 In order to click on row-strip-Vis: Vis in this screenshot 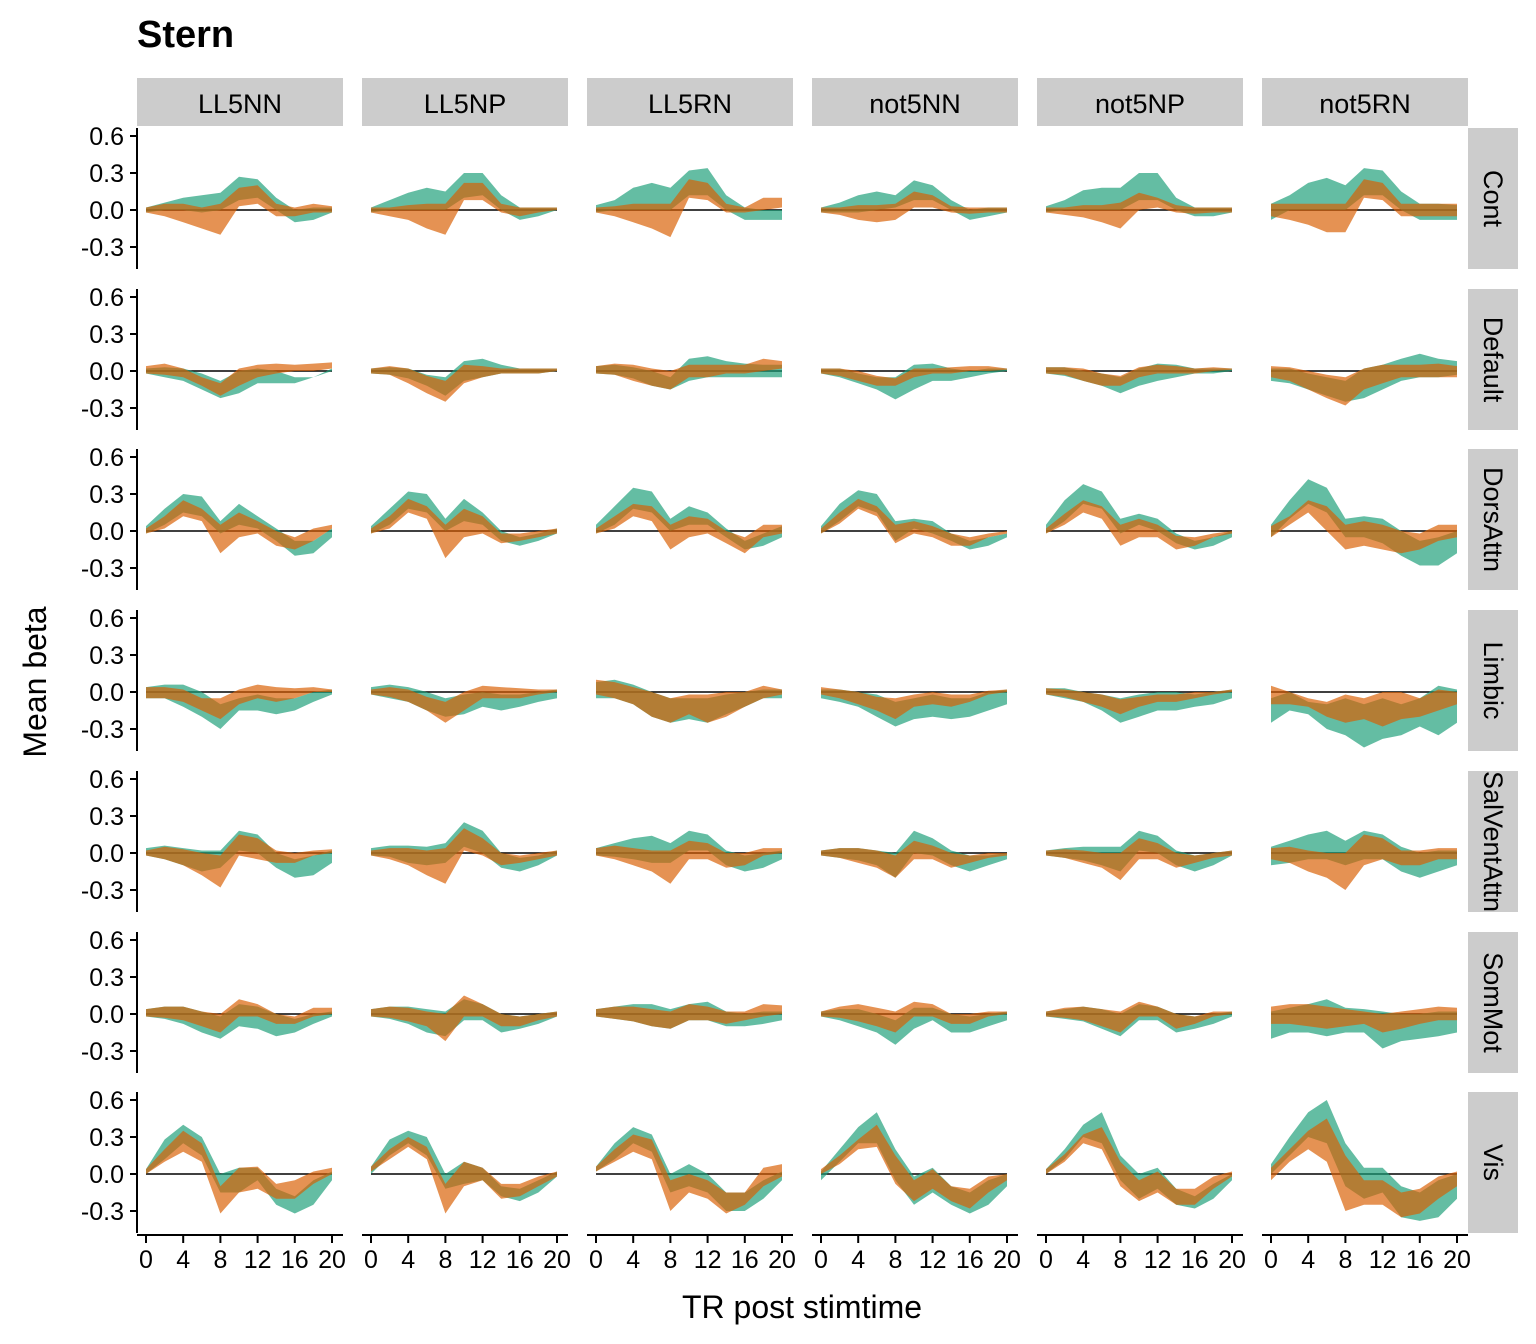, I will do `click(1493, 1162)`.